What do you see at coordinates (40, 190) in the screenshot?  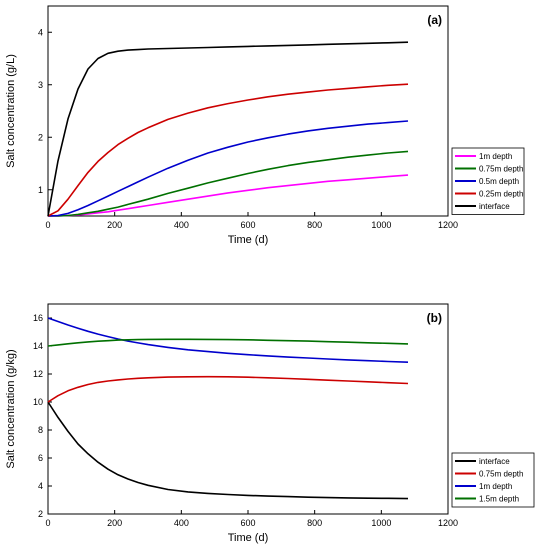 I see `y-tick-label: 1` at bounding box center [40, 190].